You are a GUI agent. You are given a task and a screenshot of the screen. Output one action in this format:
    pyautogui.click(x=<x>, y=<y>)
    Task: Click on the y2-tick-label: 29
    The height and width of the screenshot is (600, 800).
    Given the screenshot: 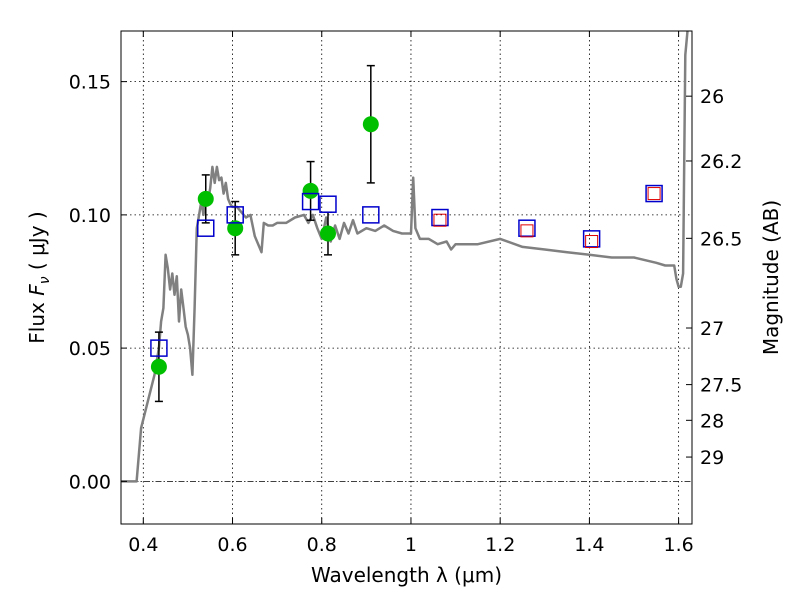 What is the action you would take?
    pyautogui.click(x=712, y=458)
    